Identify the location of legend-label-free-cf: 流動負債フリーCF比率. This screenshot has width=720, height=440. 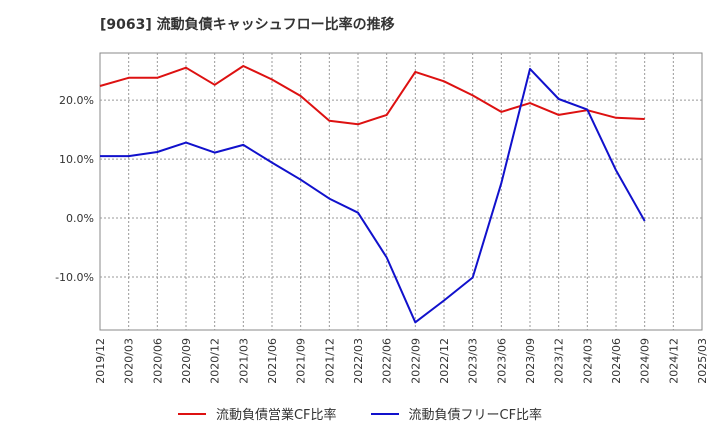
(475, 415).